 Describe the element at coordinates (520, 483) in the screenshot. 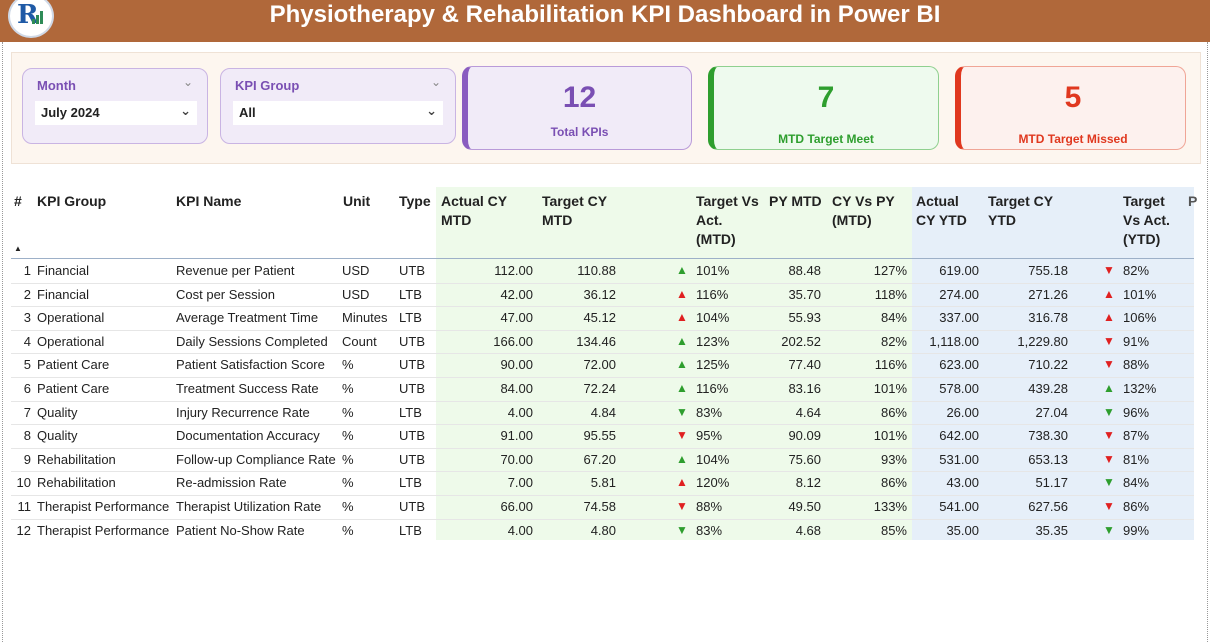

I see `cell-actual-cy-mtd: 7.00` at that location.